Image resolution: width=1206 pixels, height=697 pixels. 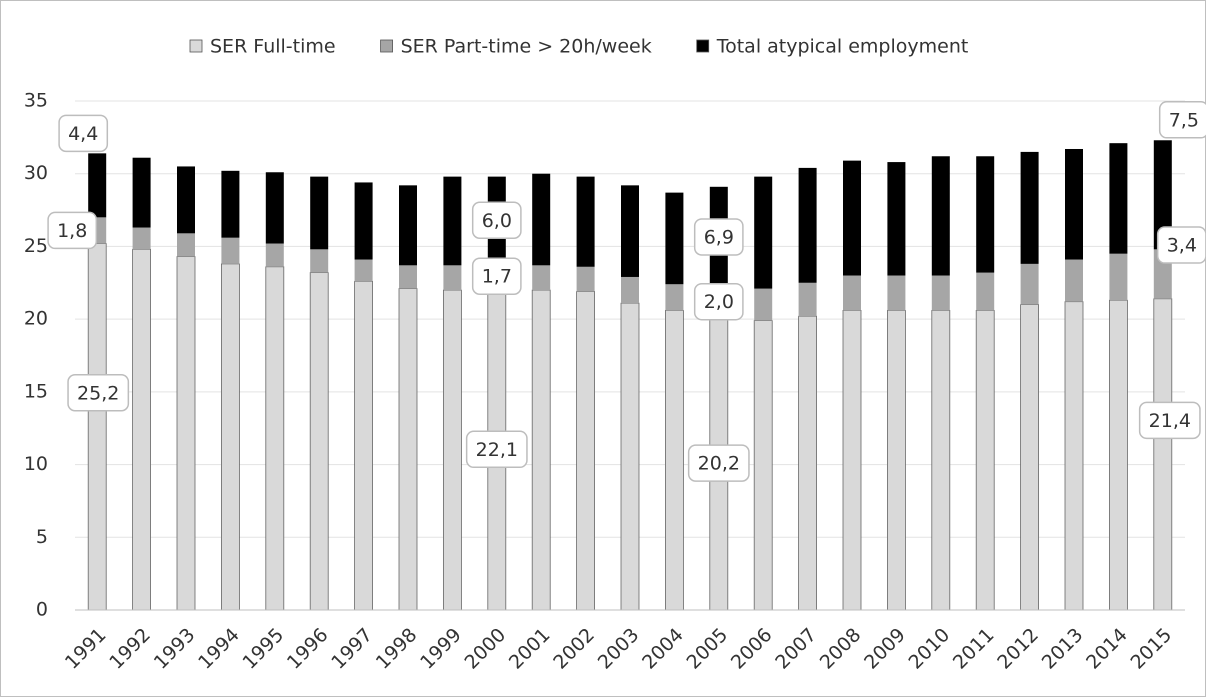 I want to click on data-label-text: 6,9, so click(x=719, y=237).